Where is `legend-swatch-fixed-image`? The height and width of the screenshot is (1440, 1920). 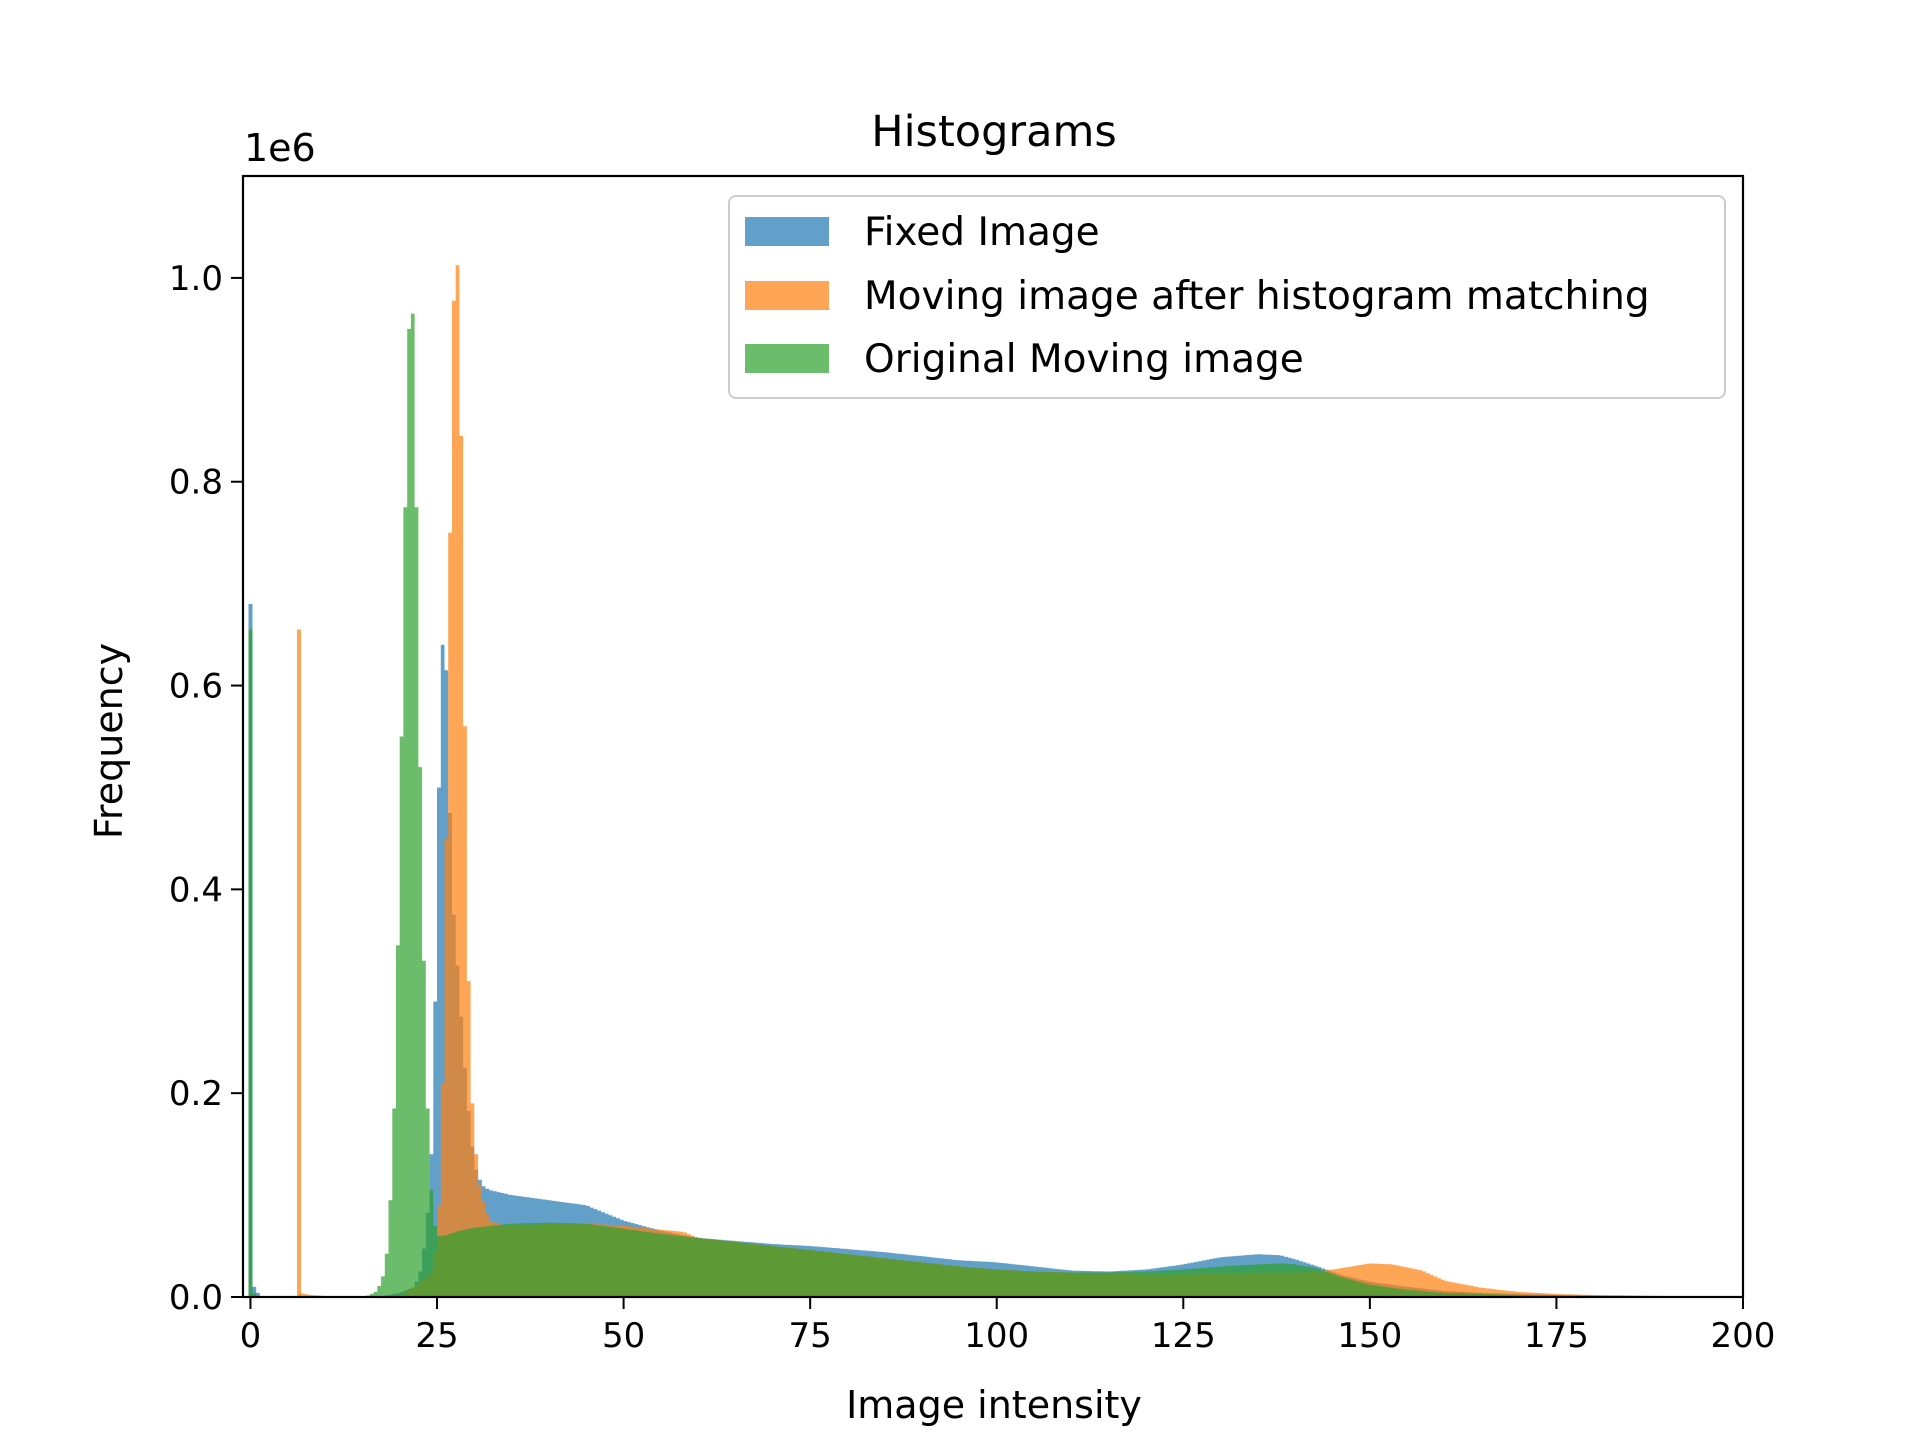
legend-swatch-fixed-image is located at coordinates (787, 231).